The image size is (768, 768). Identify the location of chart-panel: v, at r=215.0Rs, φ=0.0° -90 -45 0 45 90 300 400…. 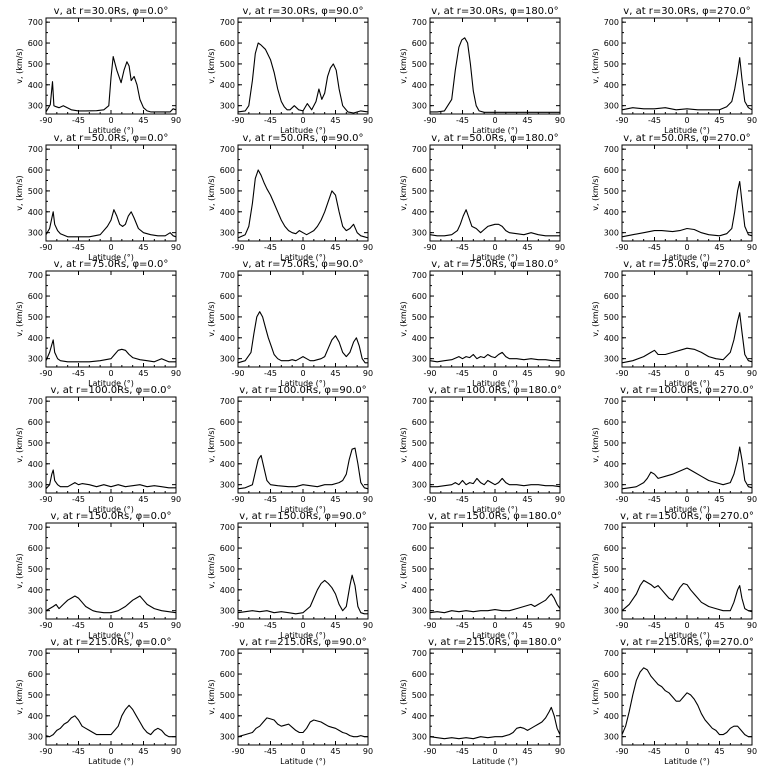
(98, 701).